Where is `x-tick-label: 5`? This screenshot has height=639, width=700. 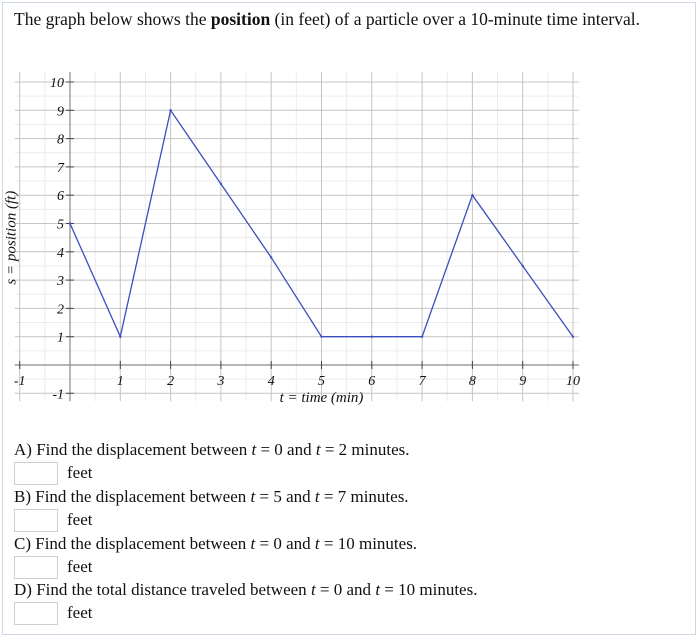
x-tick-label: 5 is located at coordinates (321, 381).